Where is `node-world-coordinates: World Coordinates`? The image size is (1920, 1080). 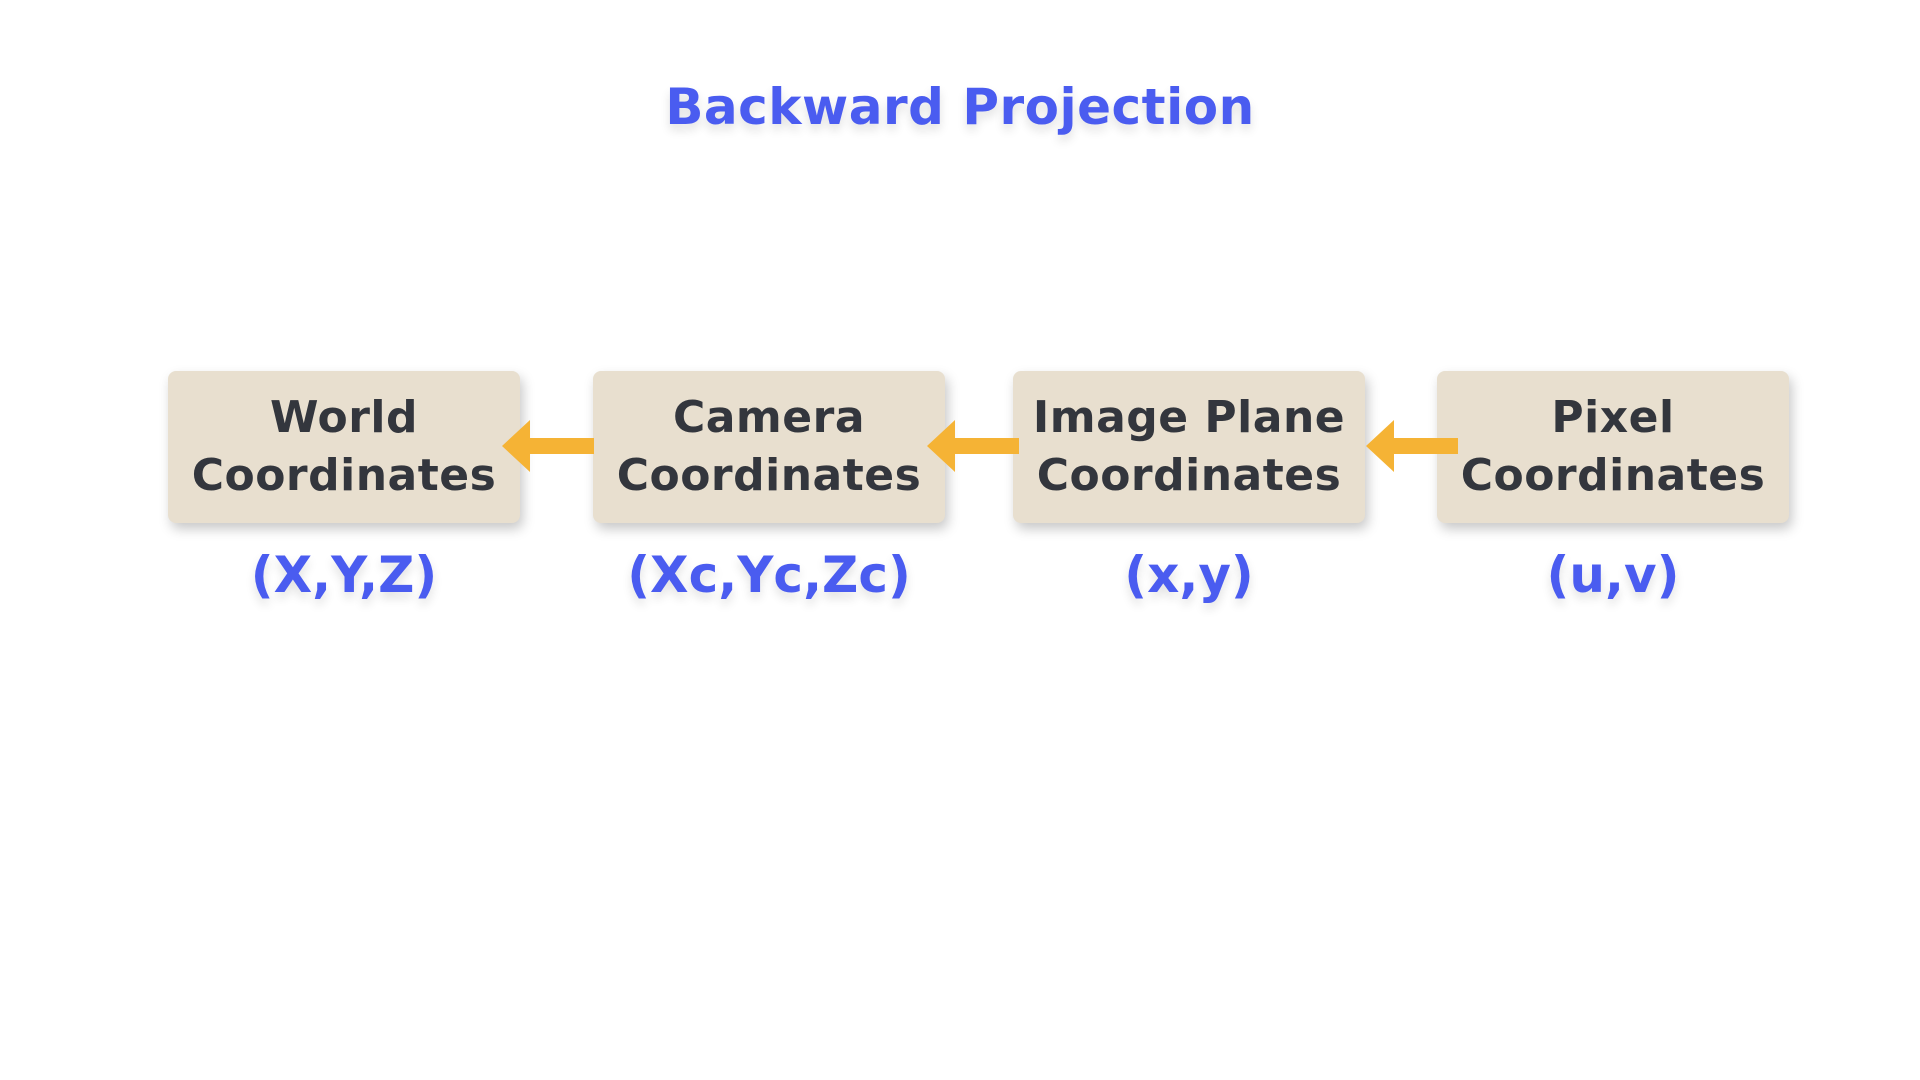 node-world-coordinates: World Coordinates is located at coordinates (344, 447).